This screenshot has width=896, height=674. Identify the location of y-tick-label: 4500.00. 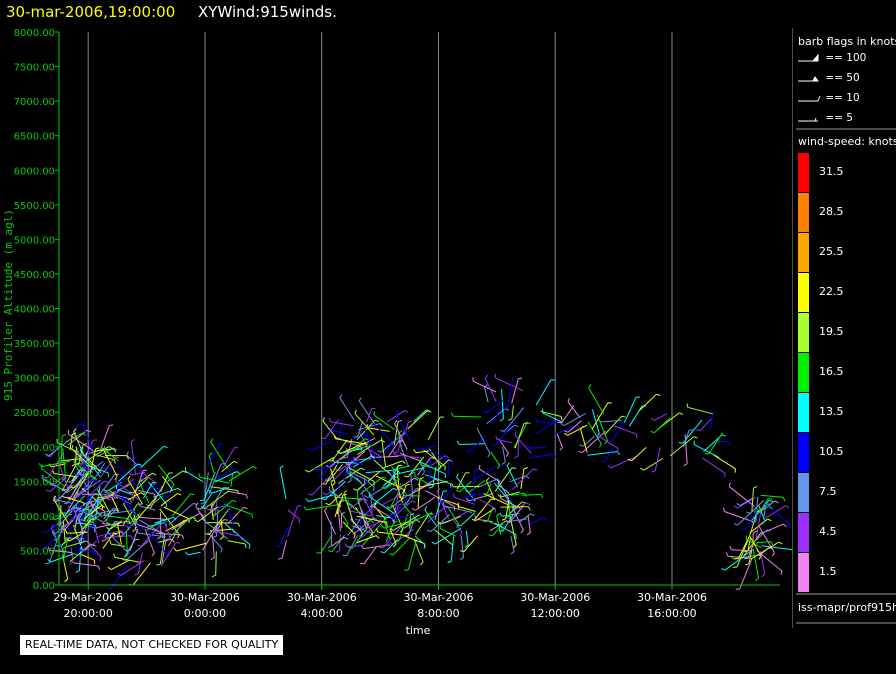
(34, 275).